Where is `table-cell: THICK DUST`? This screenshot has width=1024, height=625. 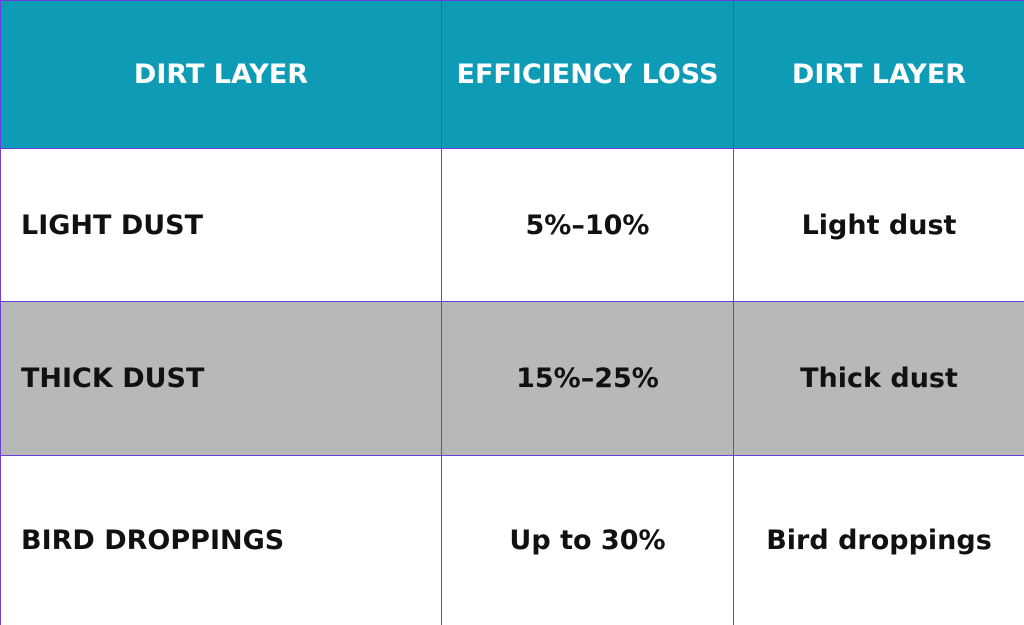 table-cell: THICK DUST is located at coordinates (221, 378).